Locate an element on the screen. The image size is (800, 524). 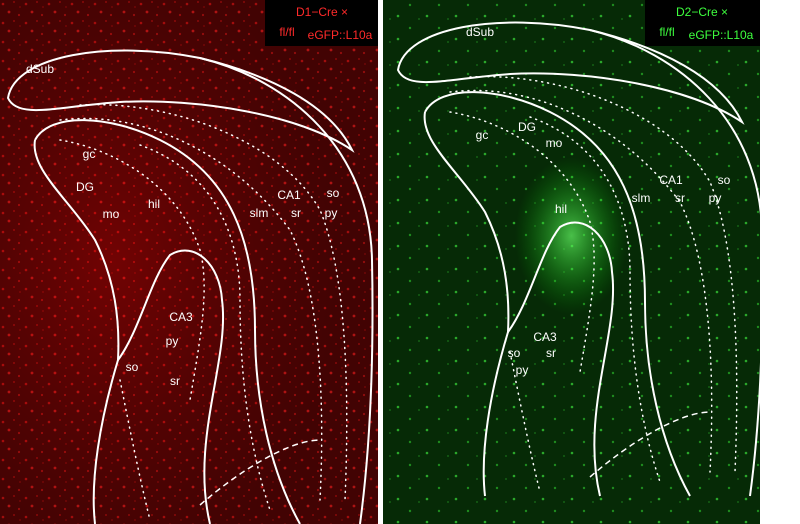
legend: D2−Cre × is located at coordinates (702, 12).